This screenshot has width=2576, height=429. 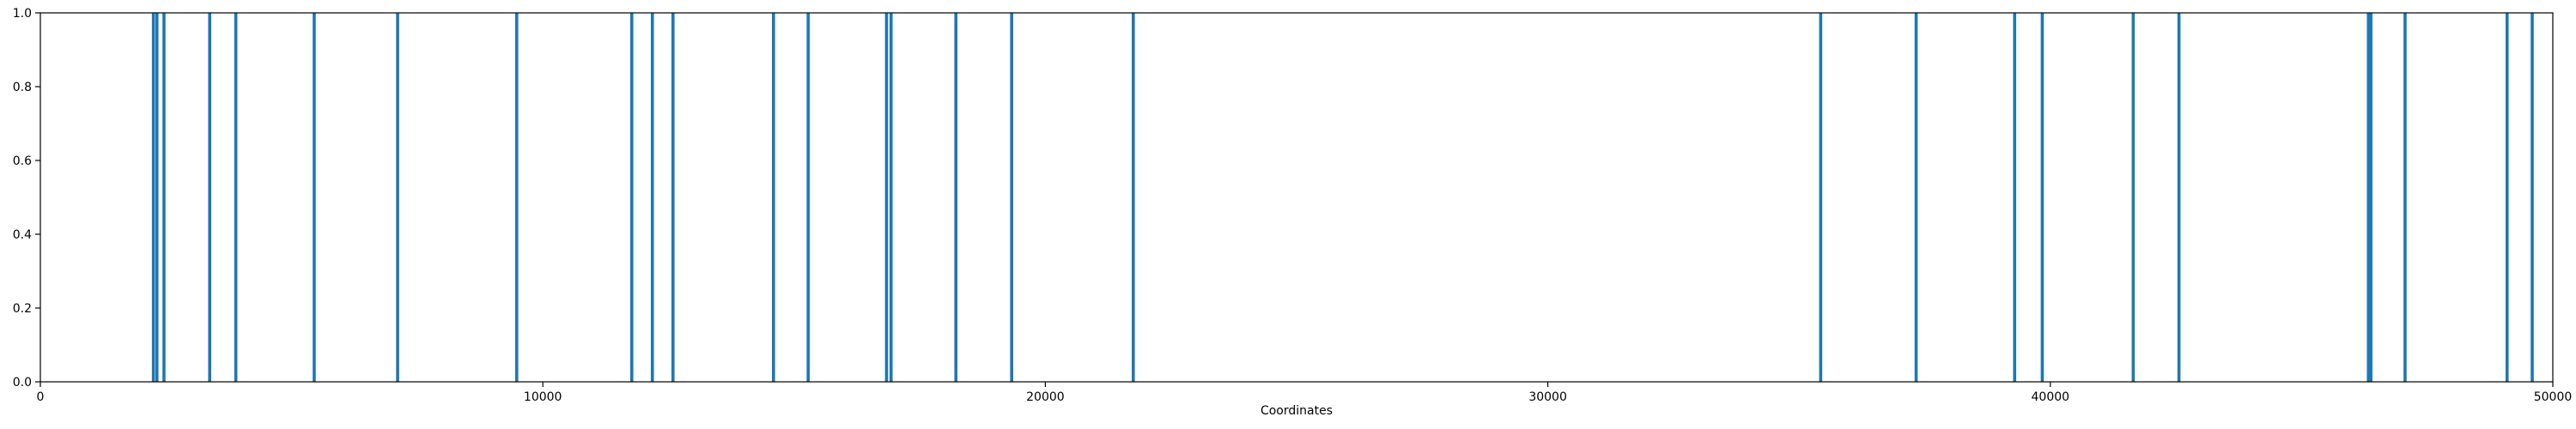 What do you see at coordinates (23, 161) in the screenshot?
I see `y-tick-label: 0.6` at bounding box center [23, 161].